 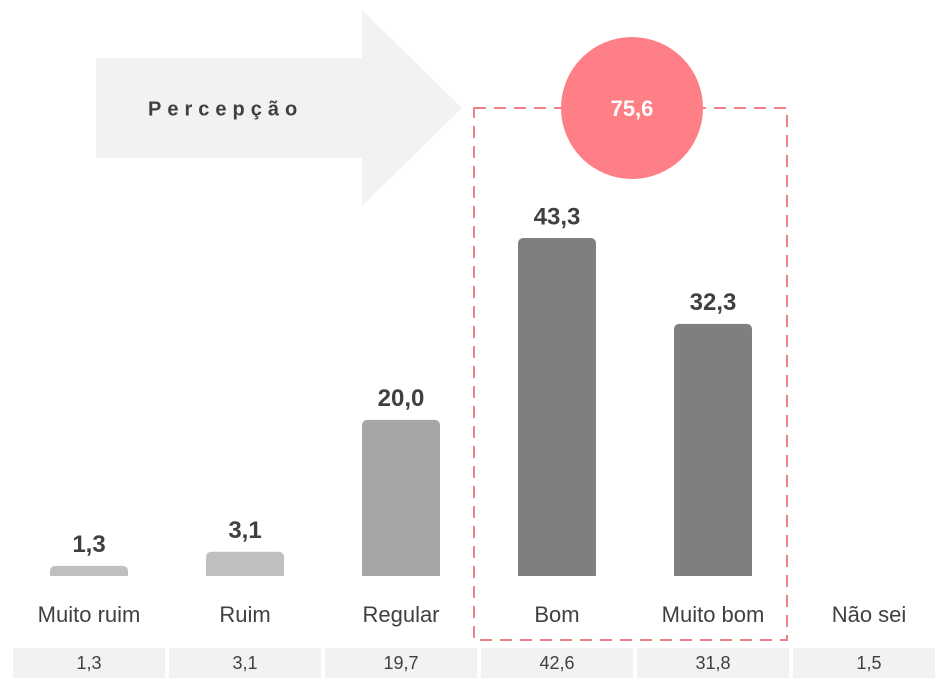 I want to click on x-tick-label: Bom, so click(x=556, y=614).